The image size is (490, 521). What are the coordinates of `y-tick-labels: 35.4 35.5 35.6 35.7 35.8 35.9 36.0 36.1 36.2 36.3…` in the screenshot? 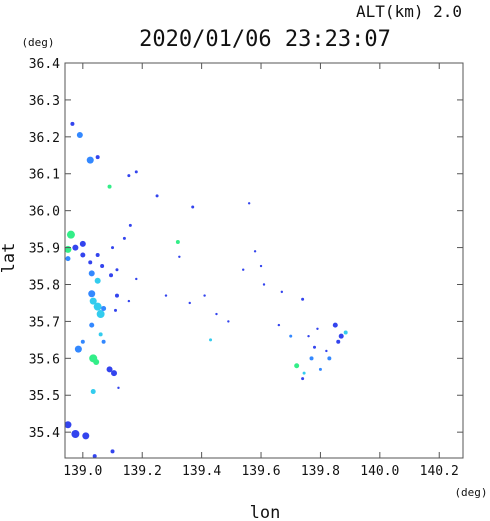 It's located at (44, 249).